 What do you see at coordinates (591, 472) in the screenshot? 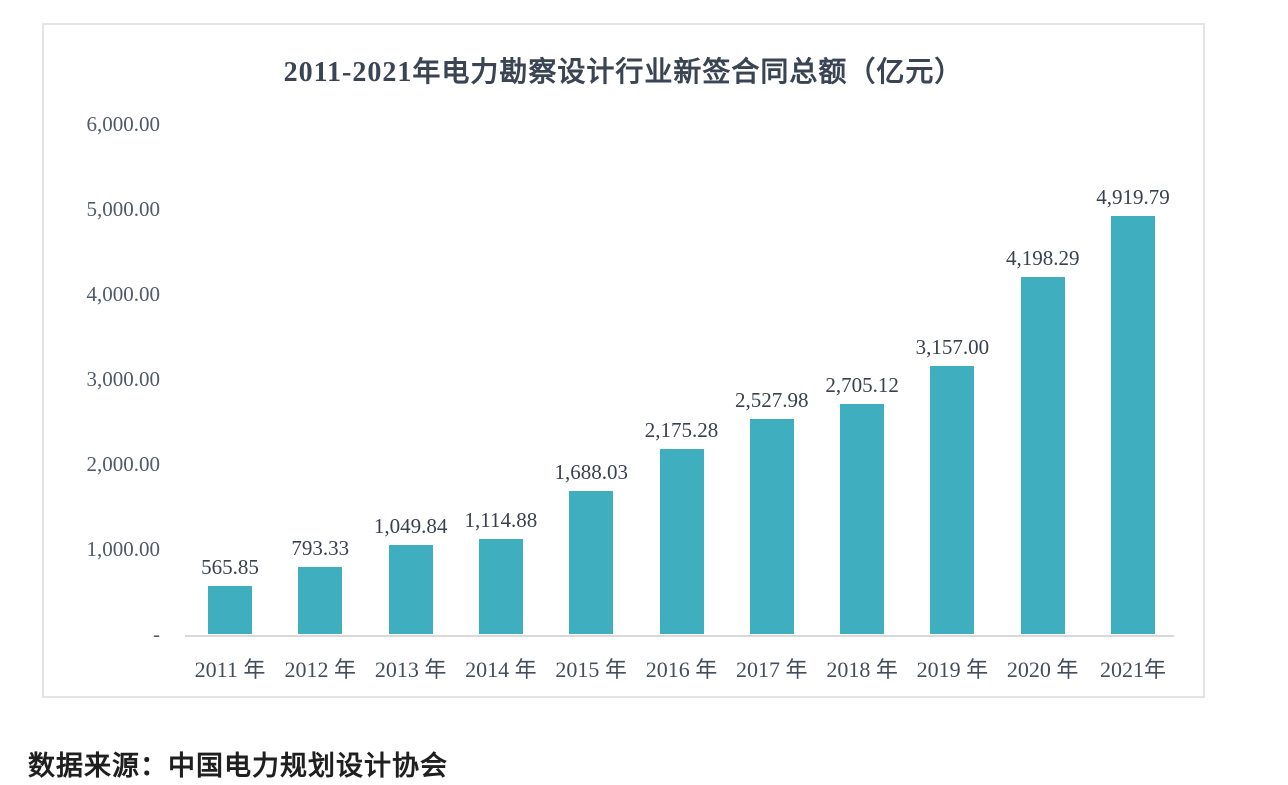
I see `bar-value-label: 1,688.03` at bounding box center [591, 472].